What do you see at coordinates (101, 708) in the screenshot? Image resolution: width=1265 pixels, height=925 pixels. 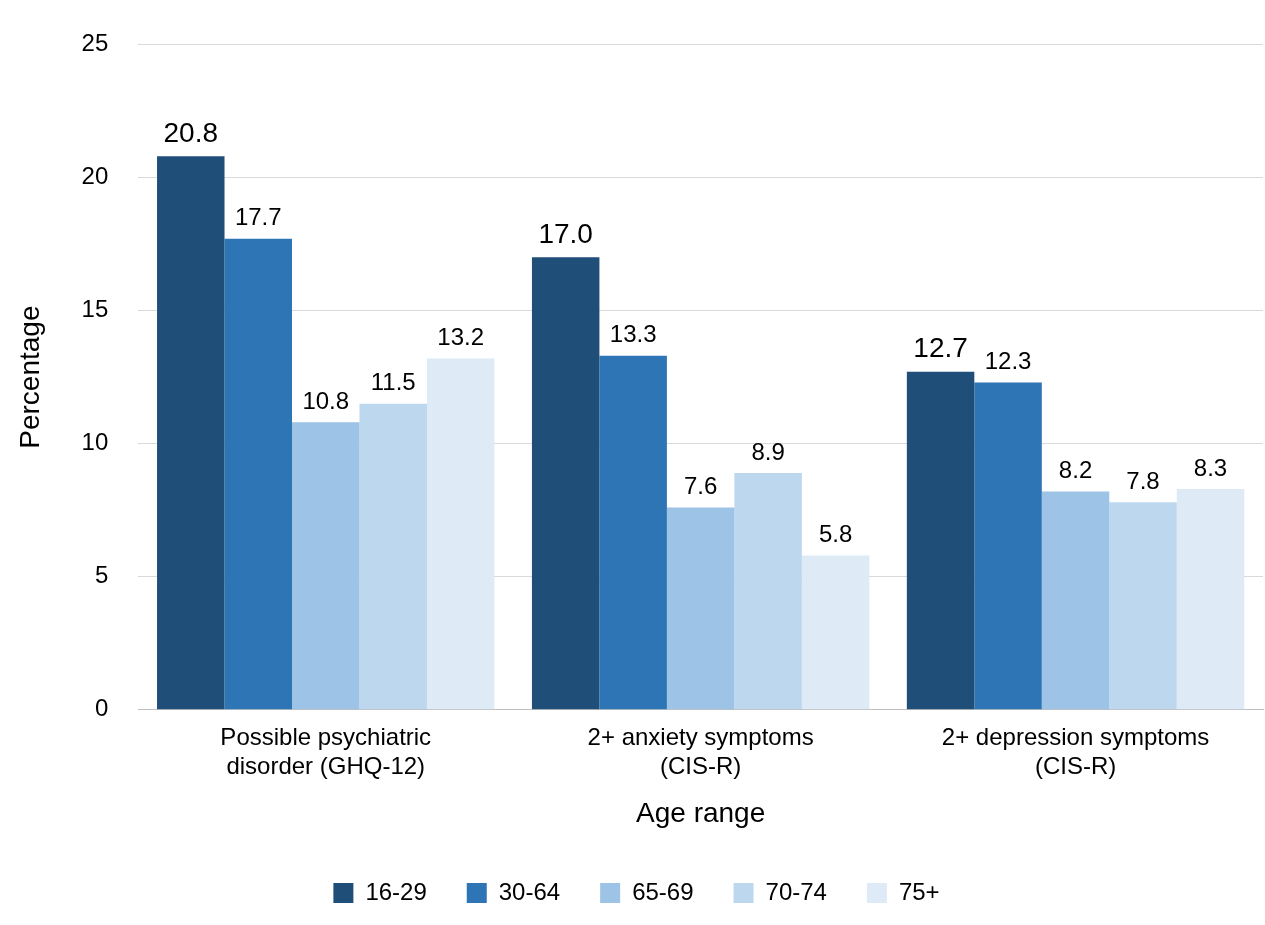 I see `y-tick-label: 0` at bounding box center [101, 708].